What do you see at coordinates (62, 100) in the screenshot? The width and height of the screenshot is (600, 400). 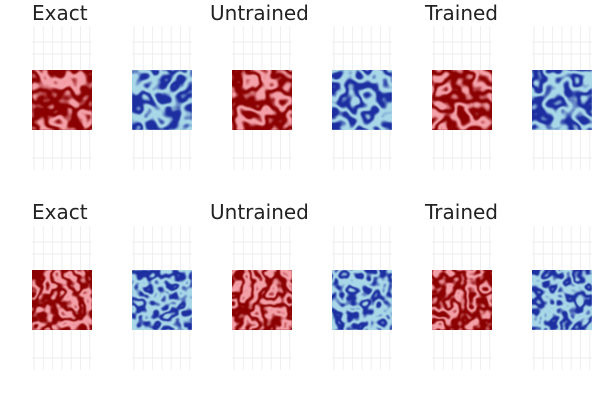 I see `heatmap-exact-u-row1` at bounding box center [62, 100].